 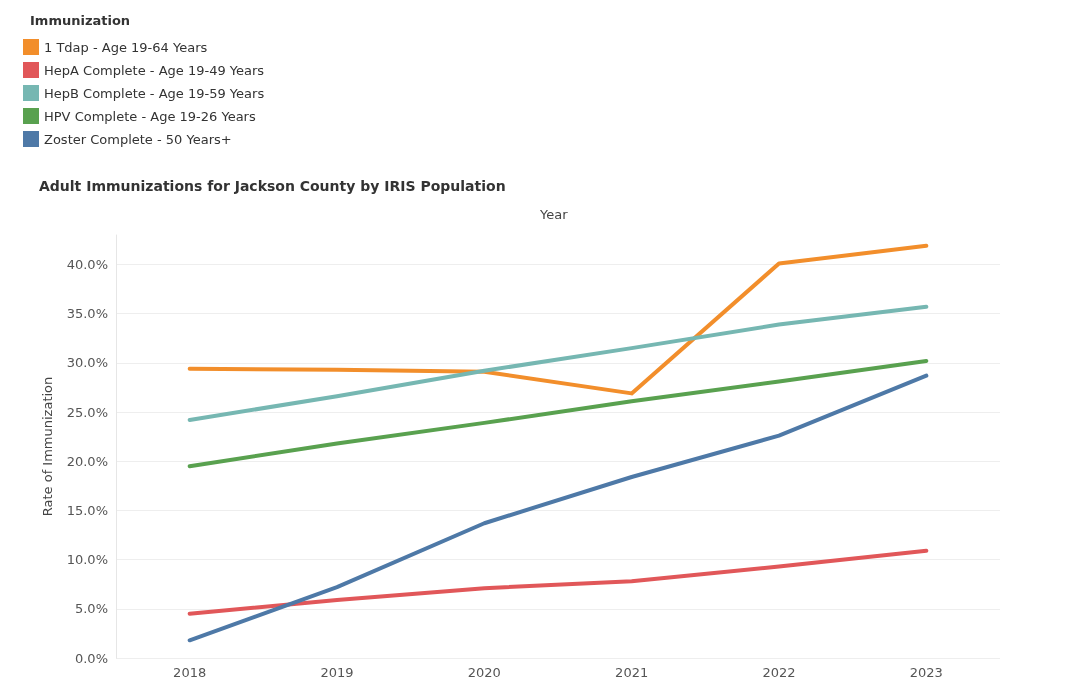 What do you see at coordinates (150, 116) in the screenshot?
I see `legend-label: HPV Complete - Age 19-26 Years` at bounding box center [150, 116].